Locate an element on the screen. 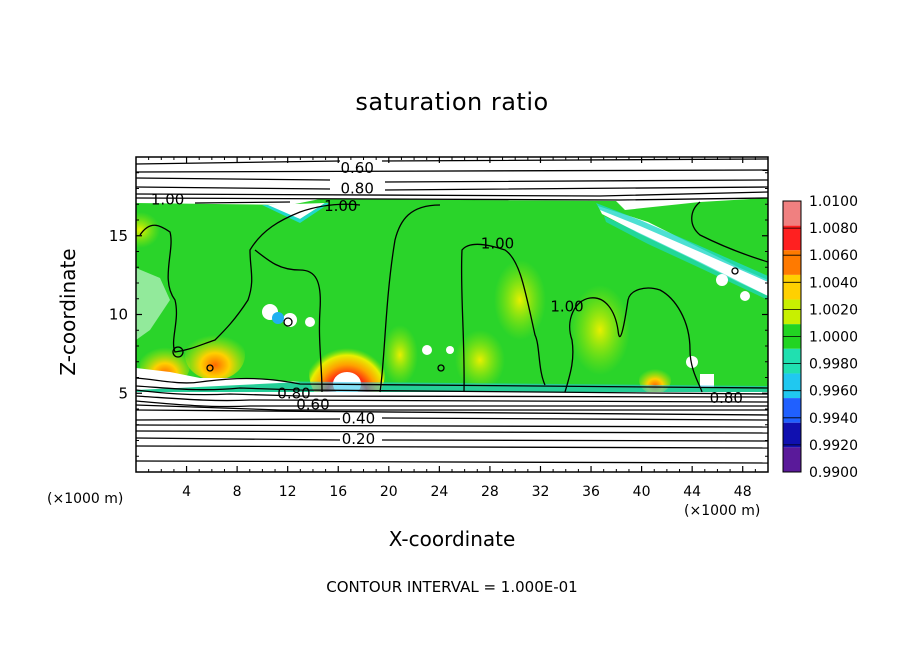  colorbar-label: 1.0060 is located at coordinates (833, 256).